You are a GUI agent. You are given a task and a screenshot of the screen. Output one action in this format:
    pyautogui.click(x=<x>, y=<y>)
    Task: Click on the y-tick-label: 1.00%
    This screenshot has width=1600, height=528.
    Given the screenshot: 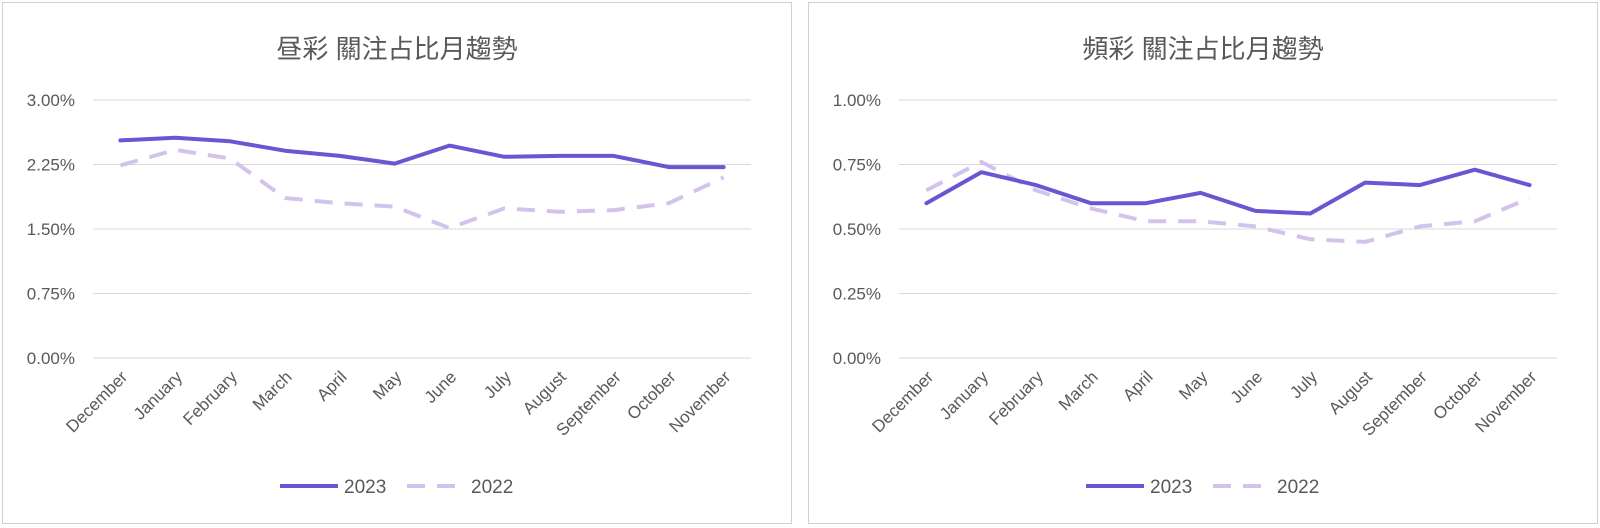 What is the action you would take?
    pyautogui.click(x=857, y=100)
    